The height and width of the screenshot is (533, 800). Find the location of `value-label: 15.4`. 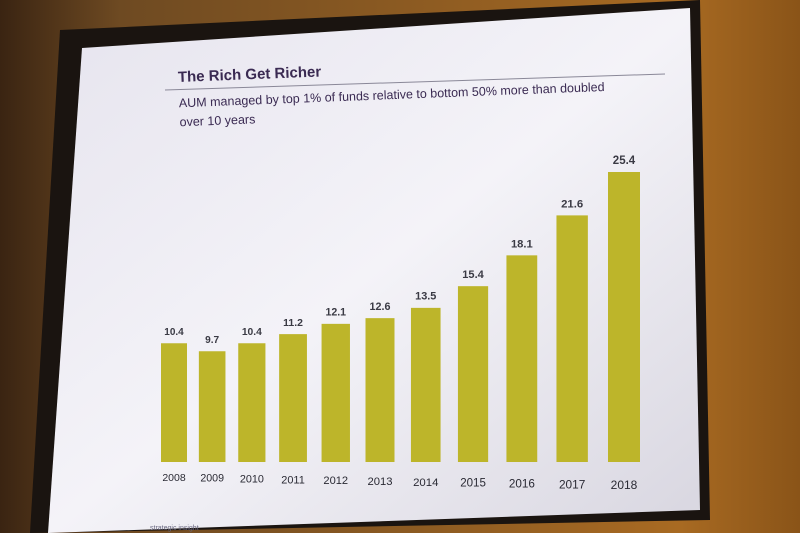

value-label: 15.4 is located at coordinates (473, 275).